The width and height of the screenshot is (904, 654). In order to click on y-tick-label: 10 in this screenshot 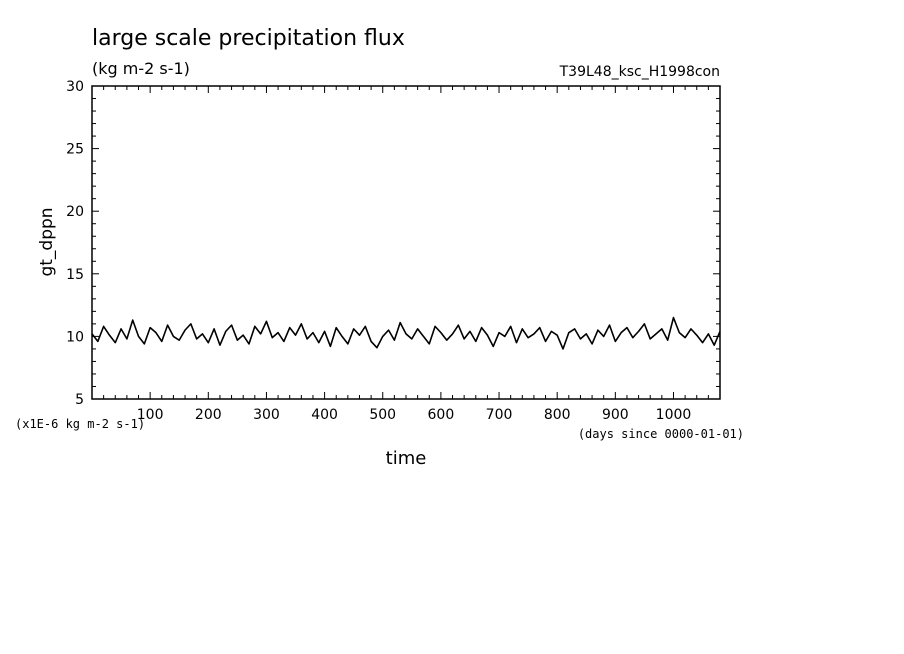, I will do `click(75, 337)`.